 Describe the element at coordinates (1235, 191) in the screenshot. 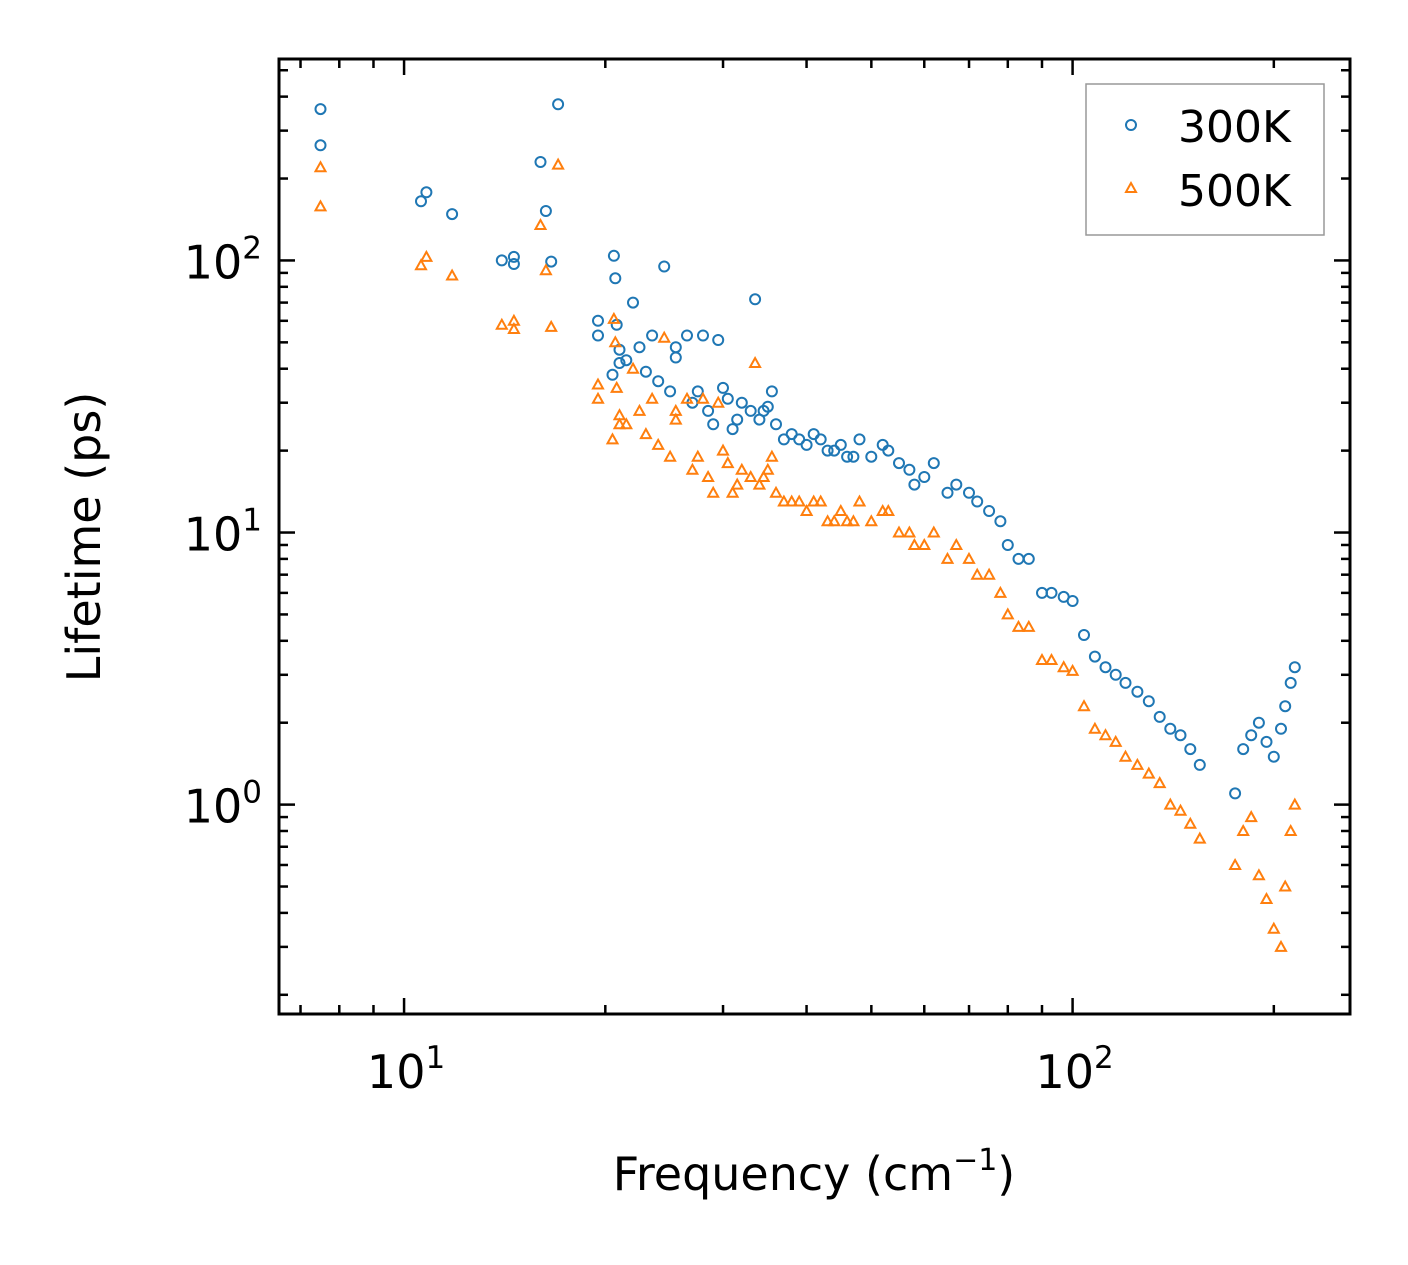

I see `legend-label-500k: 500K` at that location.